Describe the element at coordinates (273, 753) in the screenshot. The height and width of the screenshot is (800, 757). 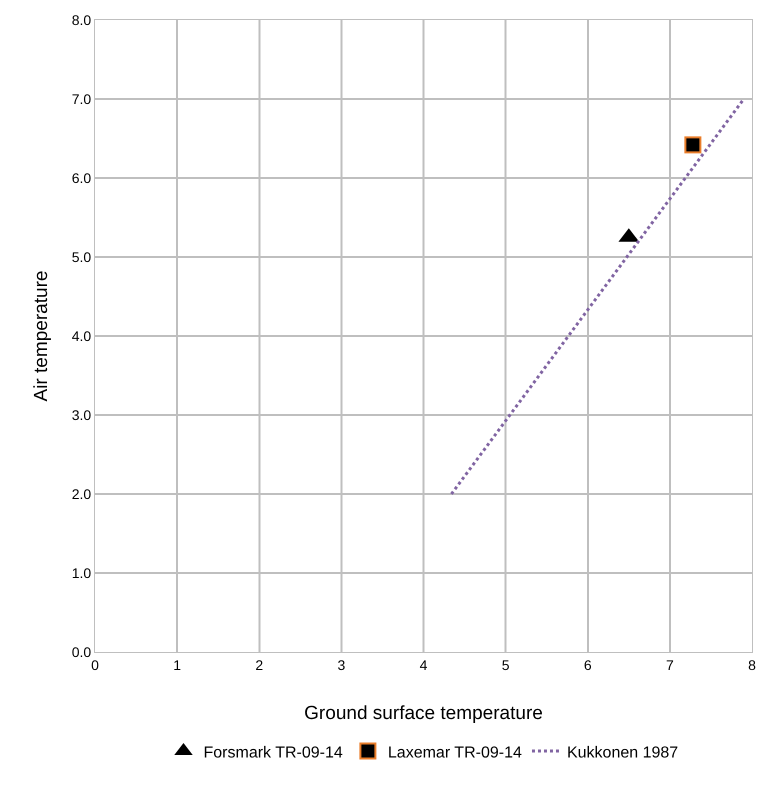
I see `legend-label: Forsmark TR-09-14` at that location.